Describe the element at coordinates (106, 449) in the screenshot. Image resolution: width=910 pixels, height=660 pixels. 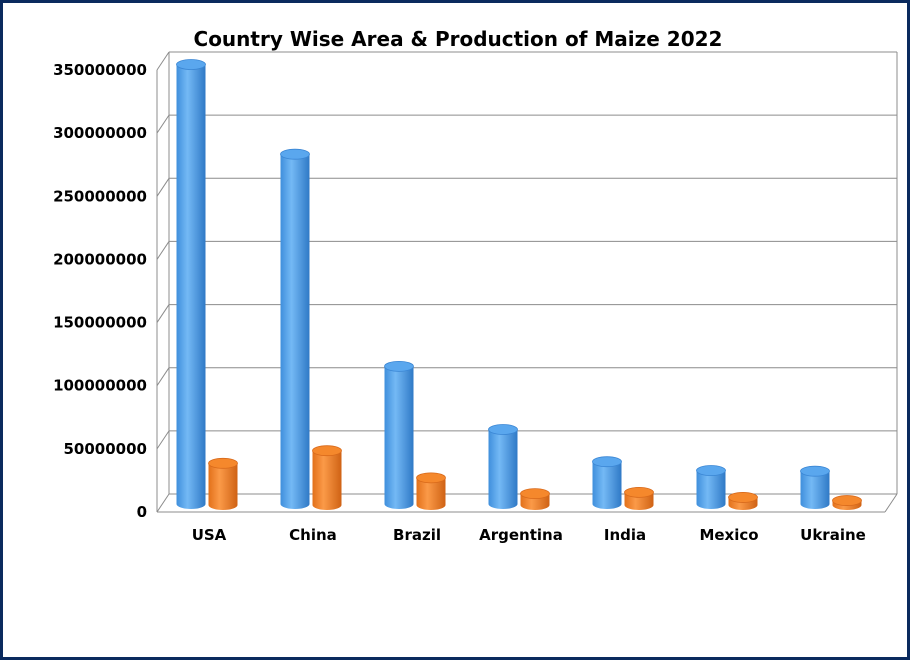
I see `y-tick-label: 50000000` at that location.